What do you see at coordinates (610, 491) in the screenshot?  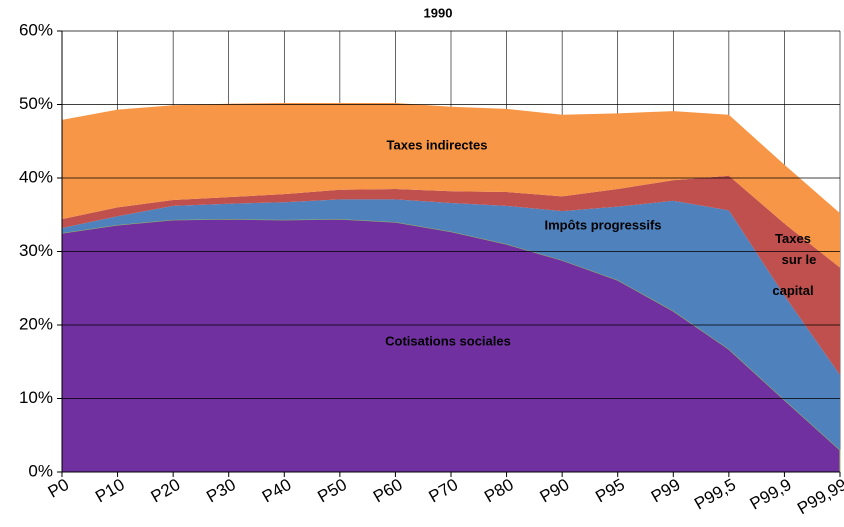 I see `x-tick-label: P95` at bounding box center [610, 491].